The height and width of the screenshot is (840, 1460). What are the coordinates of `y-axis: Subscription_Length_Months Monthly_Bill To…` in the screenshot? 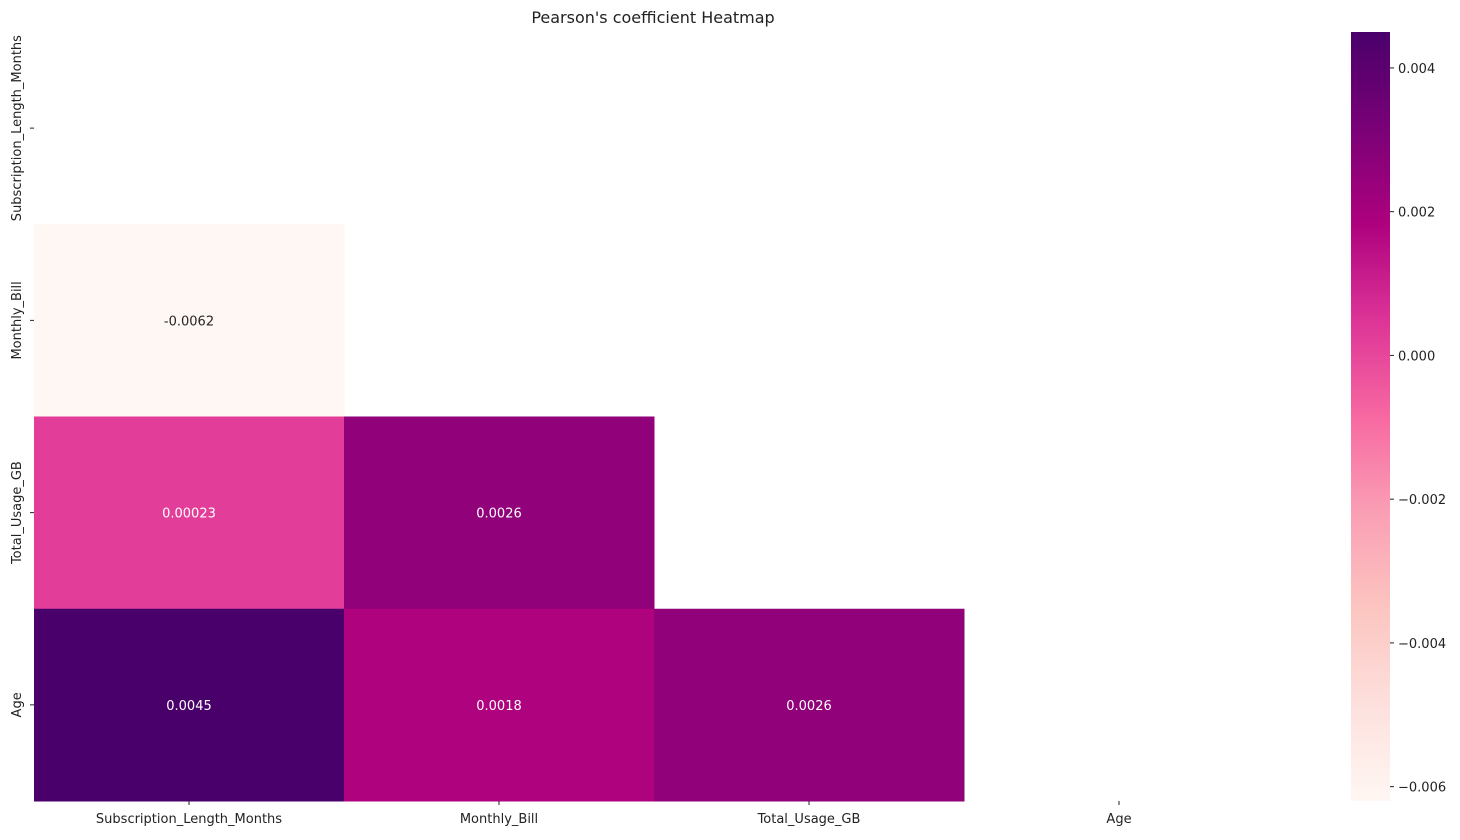 It's located at (22, 376).